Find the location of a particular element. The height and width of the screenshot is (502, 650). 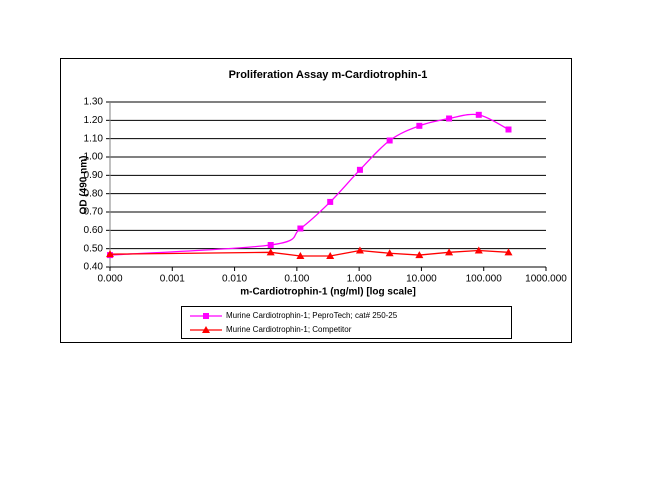

x-tick-label: 0.010 is located at coordinates (234, 279).